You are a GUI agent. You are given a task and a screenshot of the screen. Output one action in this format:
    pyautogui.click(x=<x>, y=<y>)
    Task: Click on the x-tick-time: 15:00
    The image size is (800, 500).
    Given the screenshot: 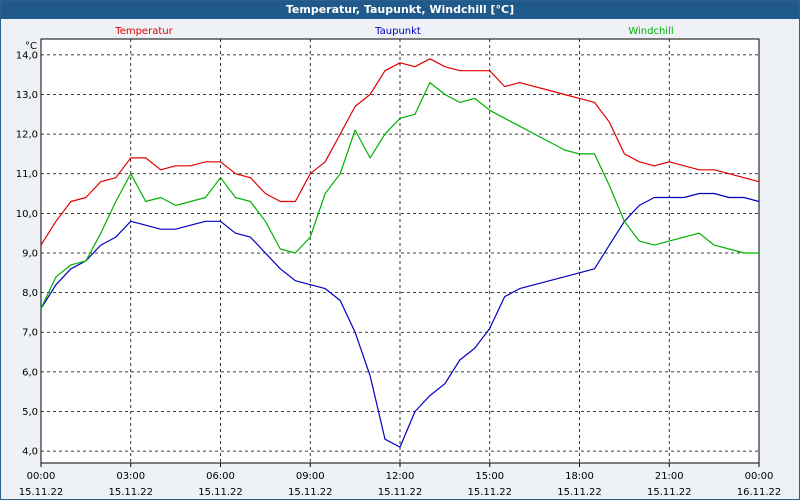 What is the action you would take?
    pyautogui.click(x=489, y=476)
    